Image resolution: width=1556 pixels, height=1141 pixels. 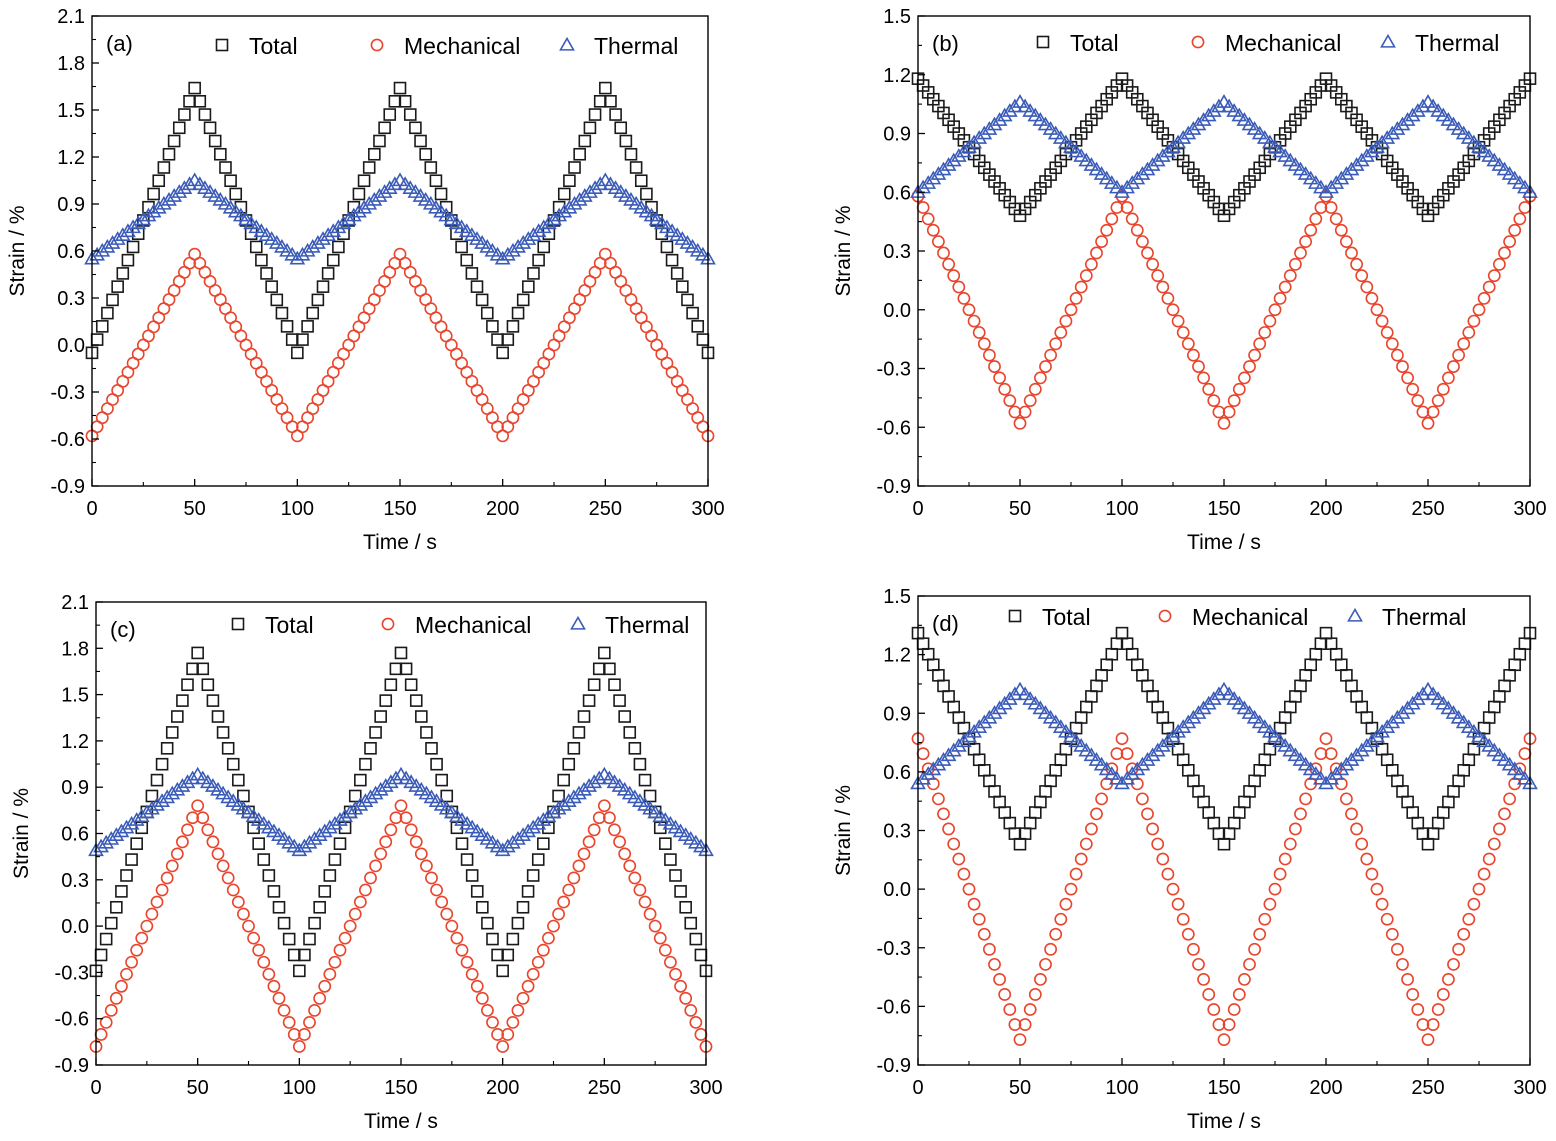 I want to click on x-axis: 0 50 100 150 200 250 300, so click(x=1229, y=499).